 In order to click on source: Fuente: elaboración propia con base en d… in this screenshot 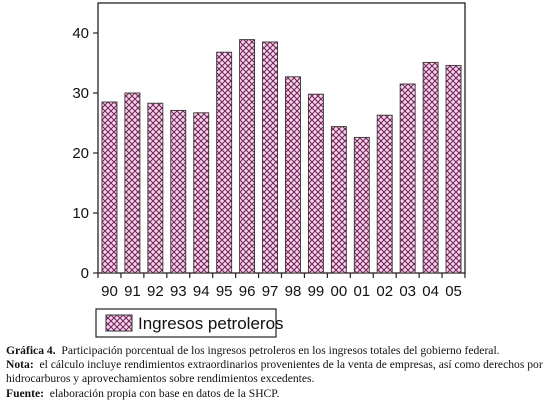, I will do `click(275, 394)`.